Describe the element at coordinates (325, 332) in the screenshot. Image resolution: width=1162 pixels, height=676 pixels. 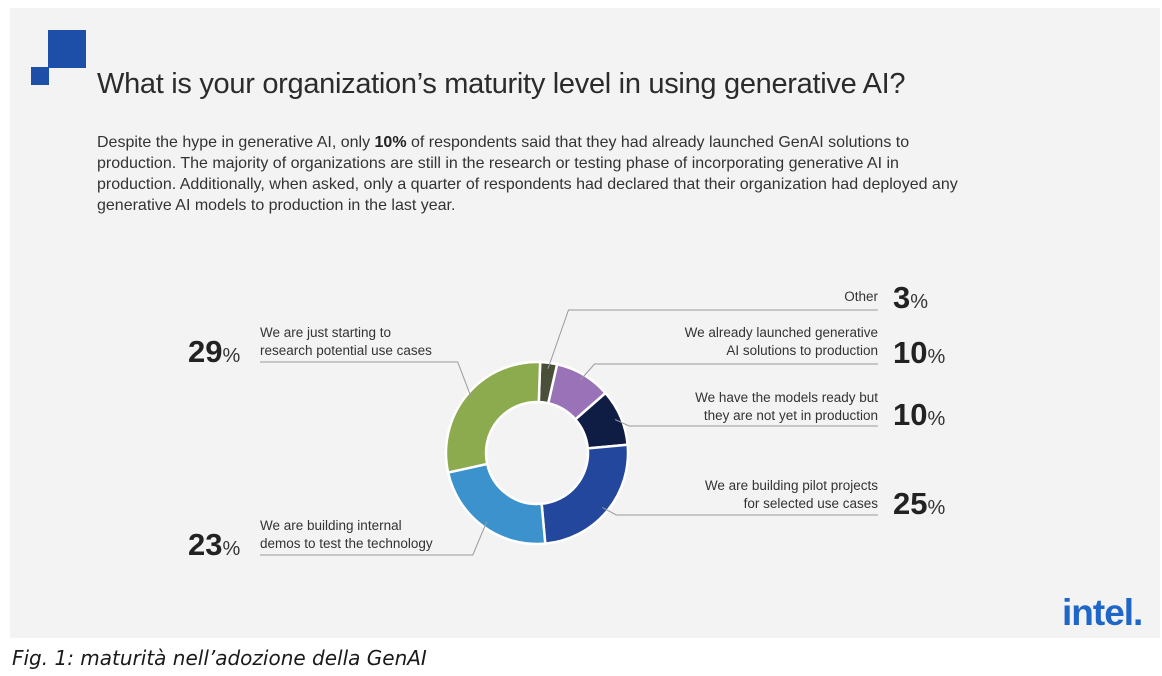
I see `slice-label: We are just starting to` at that location.